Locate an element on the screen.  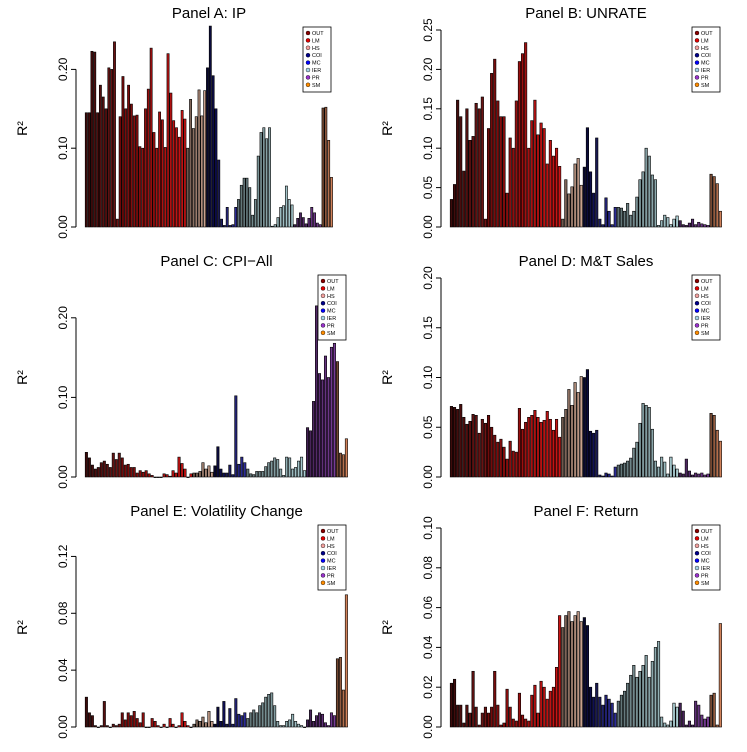
y-tick-label: 0.08 is located at coordinates (428, 568).